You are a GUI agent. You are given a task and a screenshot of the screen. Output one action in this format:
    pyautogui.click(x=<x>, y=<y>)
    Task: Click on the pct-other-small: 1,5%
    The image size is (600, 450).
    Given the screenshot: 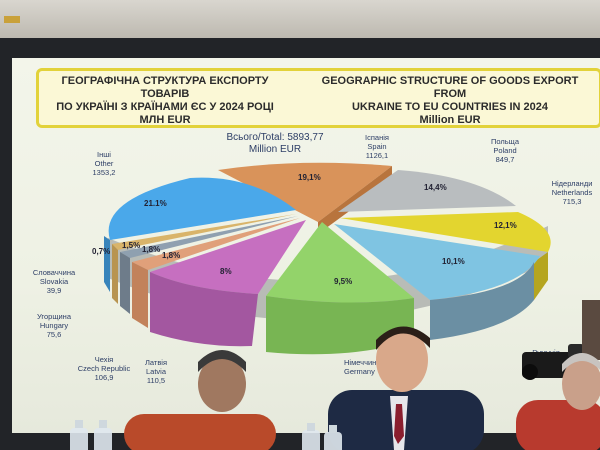 What is the action you would take?
    pyautogui.click(x=131, y=245)
    